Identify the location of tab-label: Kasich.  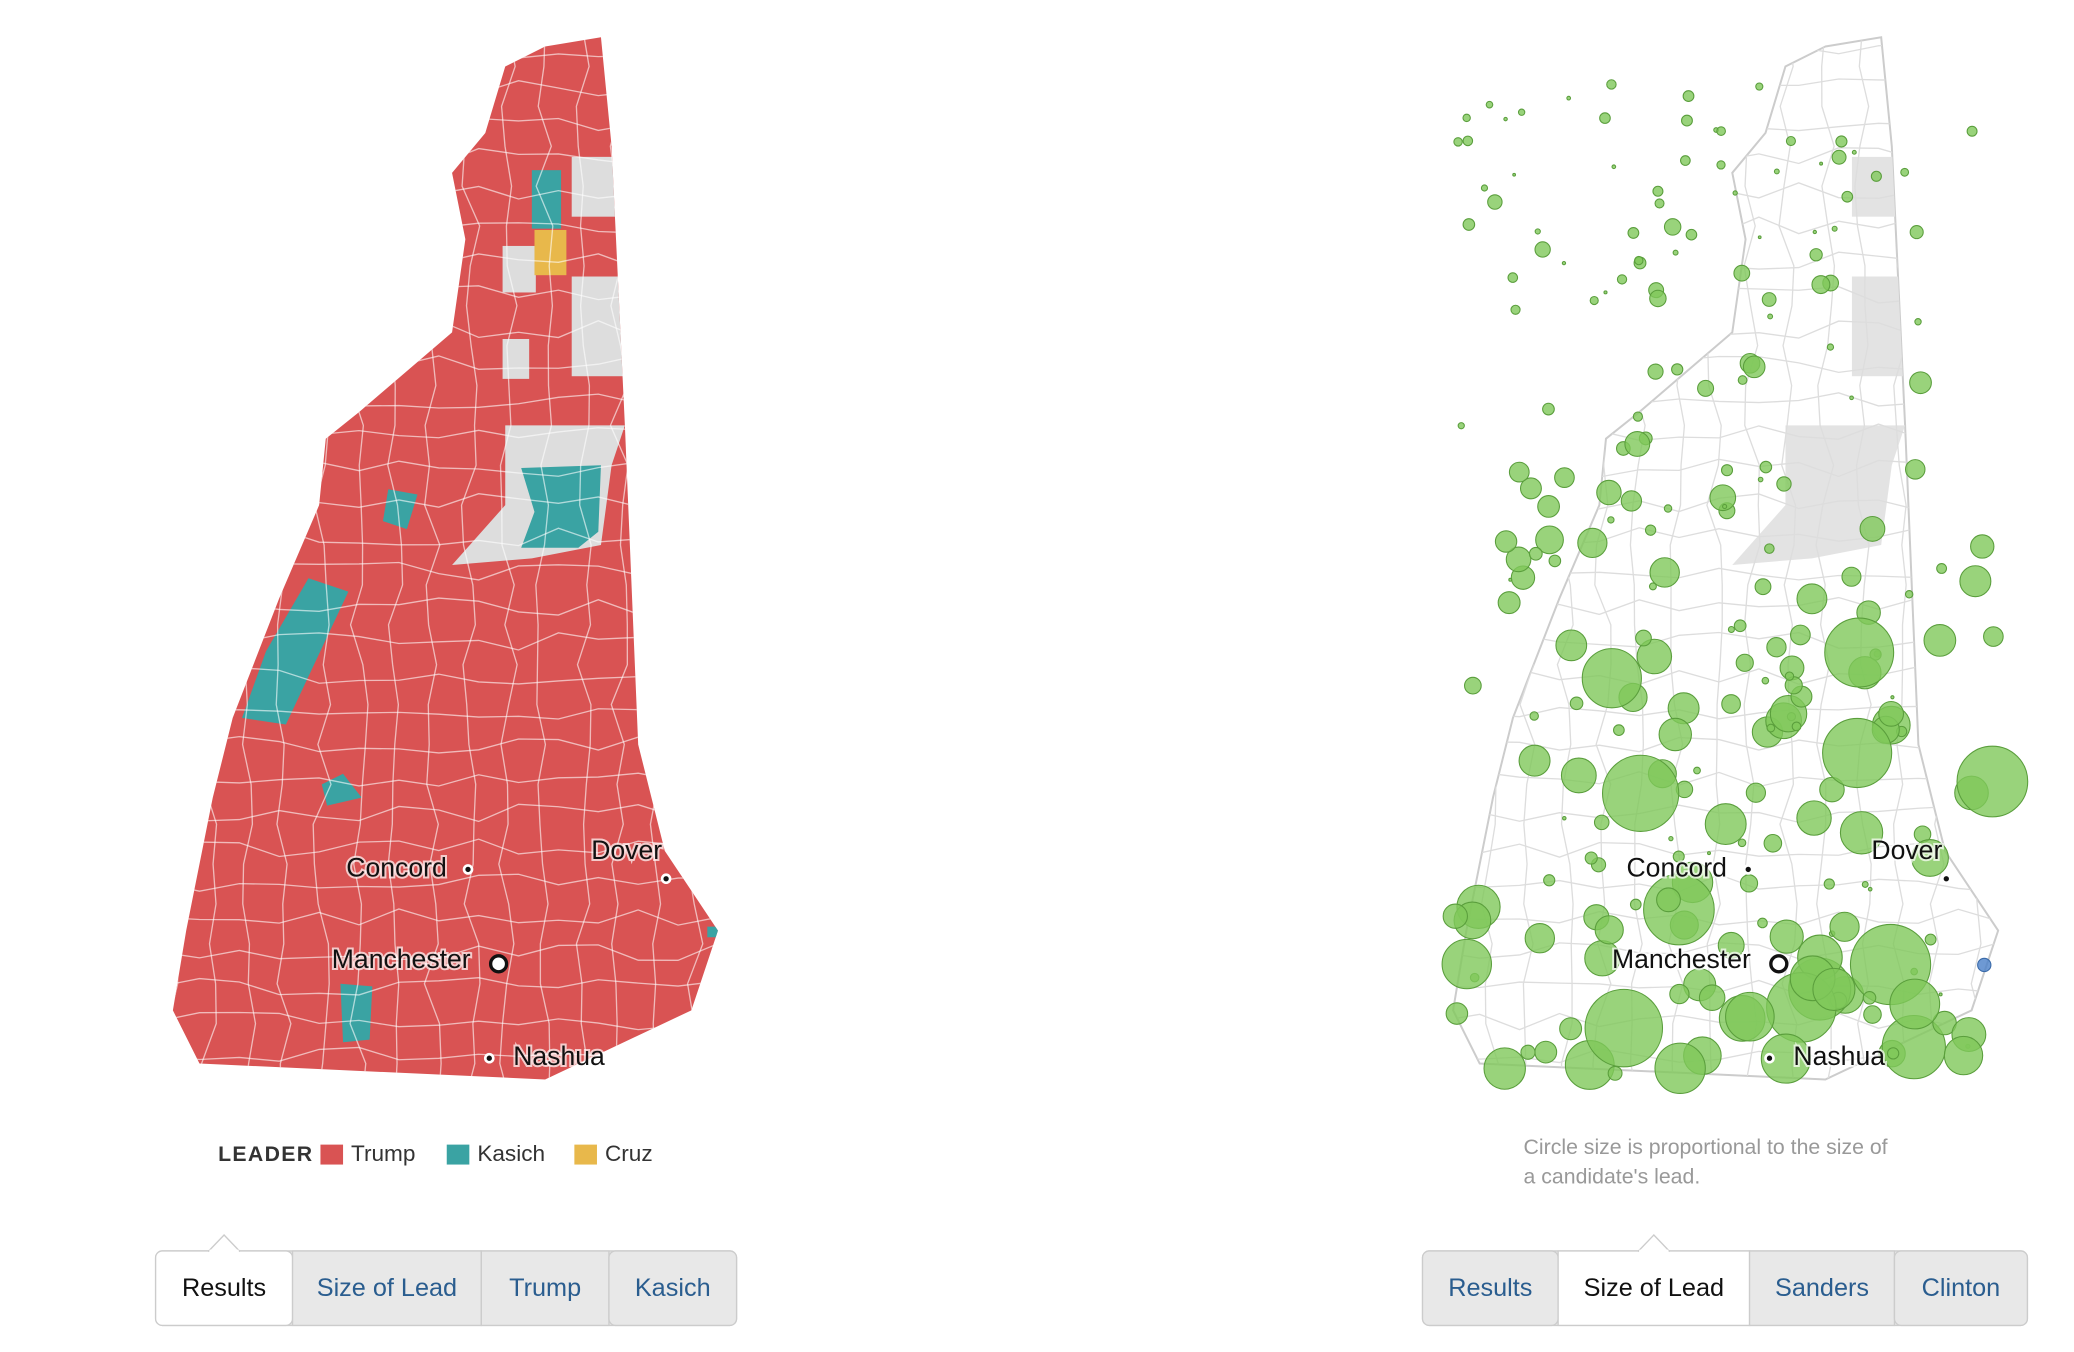
(673, 1288).